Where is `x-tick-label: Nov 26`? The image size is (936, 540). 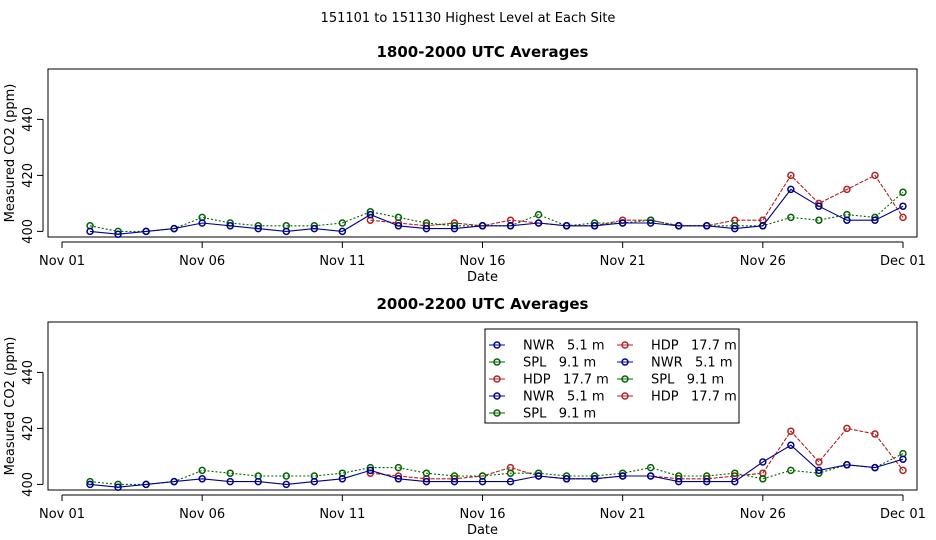
x-tick-label: Nov 26 is located at coordinates (763, 514).